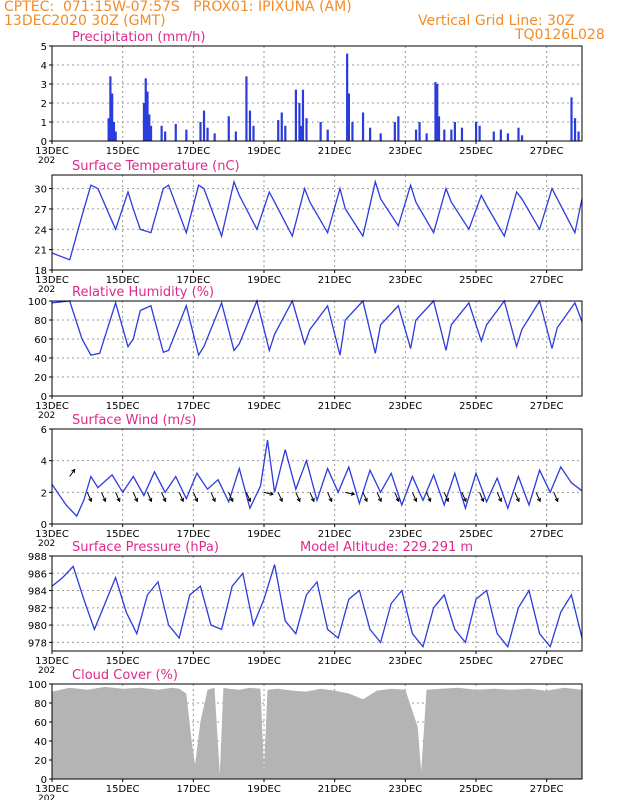 Image resolution: width=618 pixels, height=800 pixels. Describe the element at coordinates (264, 534) in the screenshot. I see `wind-xtick-label: 19DEC` at that location.